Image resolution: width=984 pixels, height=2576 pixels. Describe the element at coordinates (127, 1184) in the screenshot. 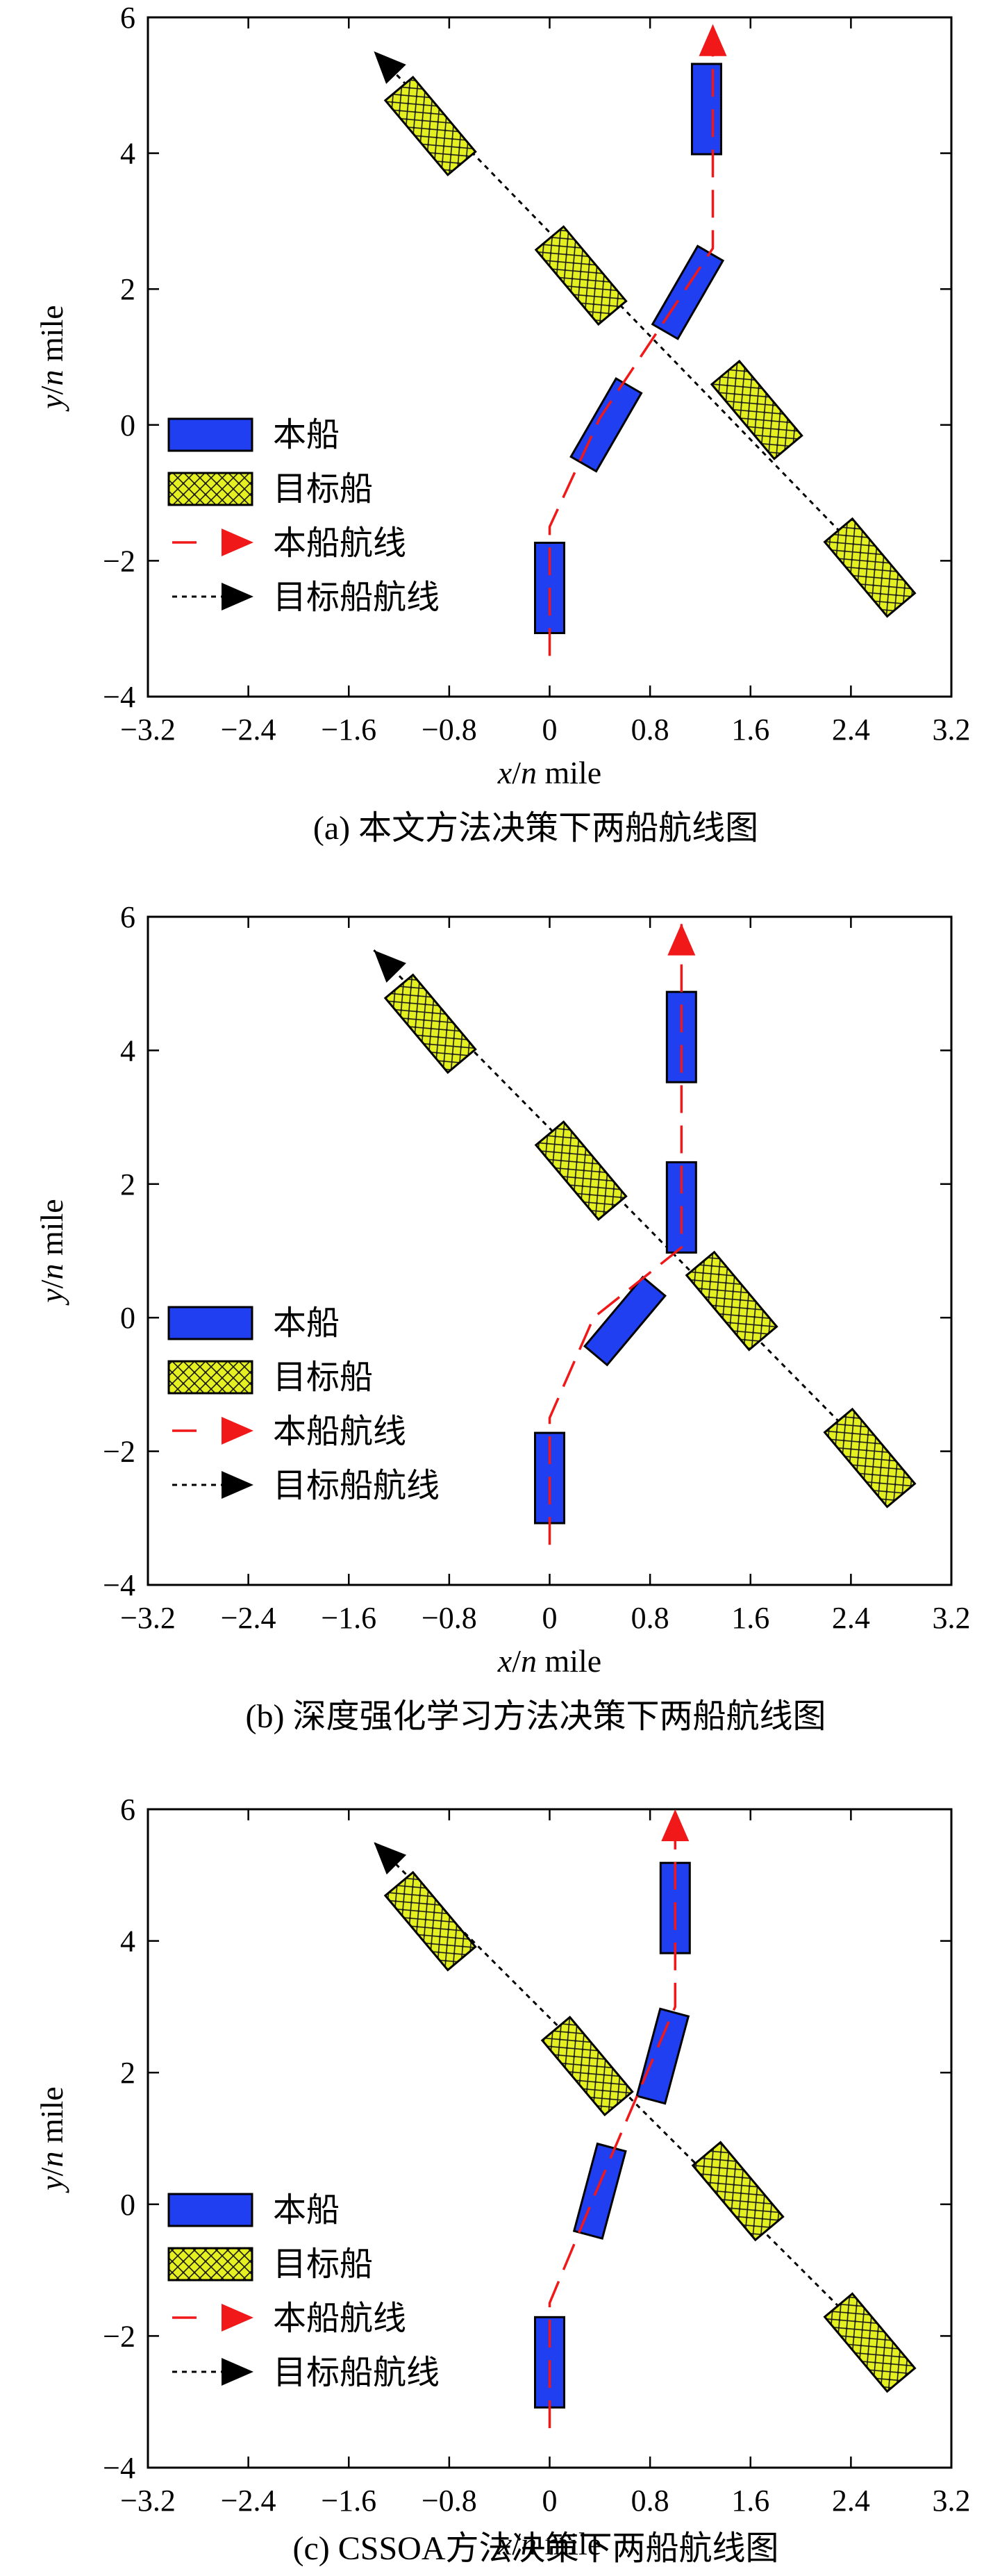

I see `y-tick-label: 2` at that location.